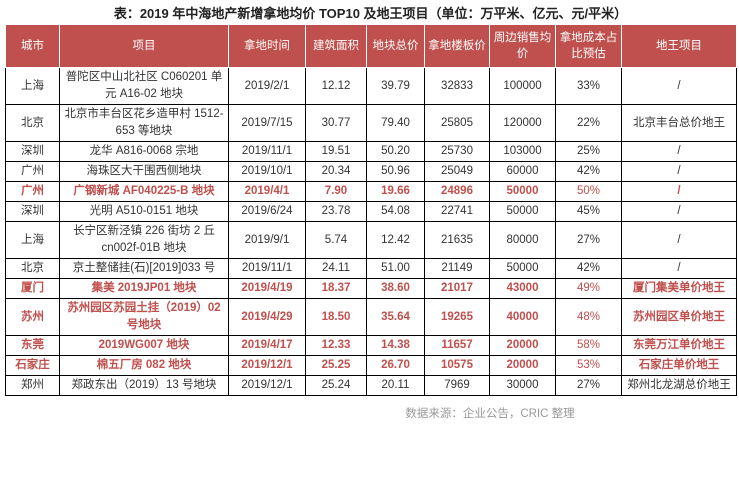  What do you see at coordinates (267, 86) in the screenshot?
I see `table-cell: 2019/2/1` at bounding box center [267, 86].